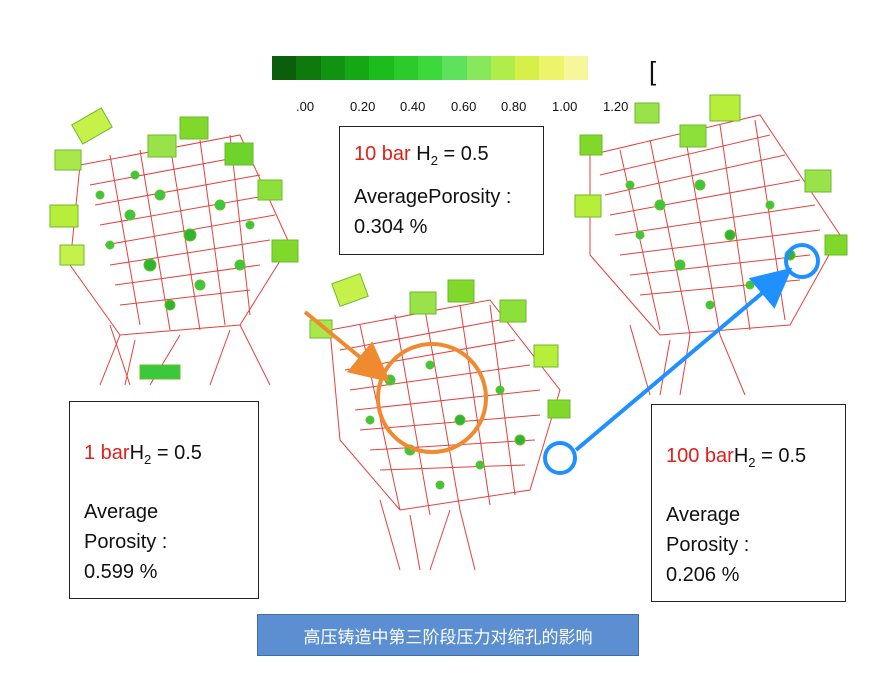 The image size is (888, 673). I want to click on tick-label: 0.20, so click(363, 106).